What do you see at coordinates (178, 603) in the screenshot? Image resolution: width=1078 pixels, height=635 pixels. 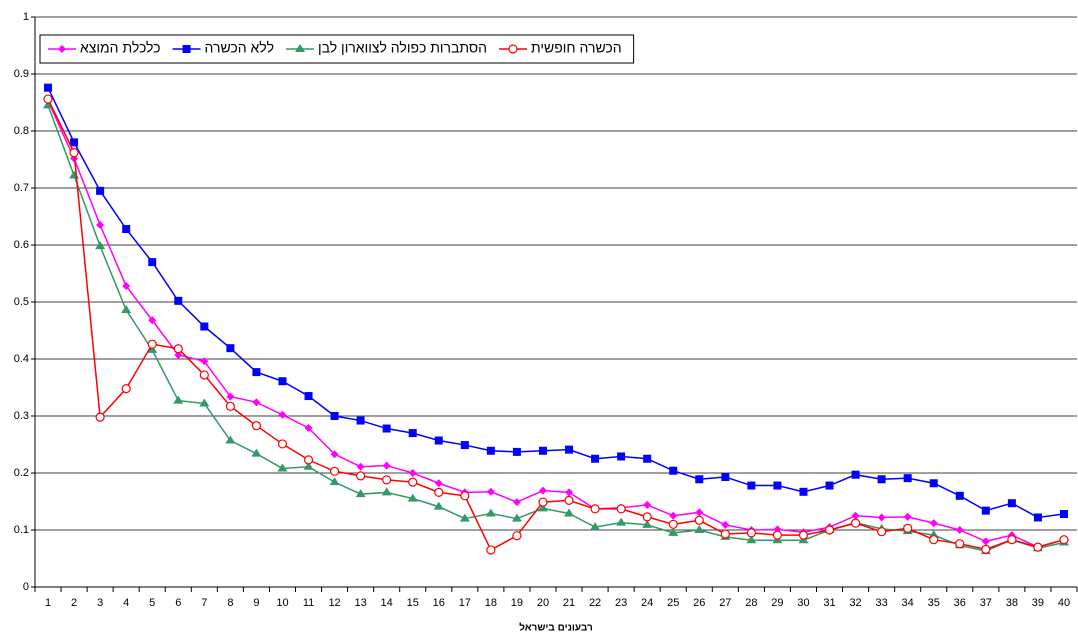 I see `x-tick-label: 6` at bounding box center [178, 603].